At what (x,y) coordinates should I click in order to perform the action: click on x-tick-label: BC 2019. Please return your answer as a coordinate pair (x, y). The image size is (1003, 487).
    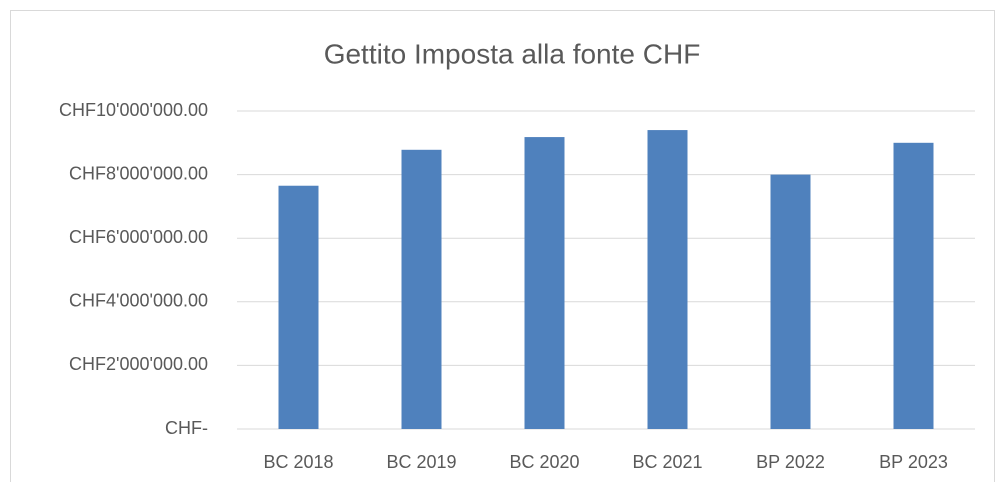
    Looking at the image, I should click on (421, 462).